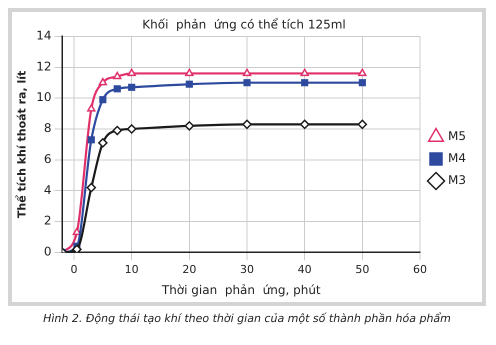 The height and width of the screenshot is (345, 496). What do you see at coordinates (74, 269) in the screenshot?
I see `x-tick-label: 0` at bounding box center [74, 269].